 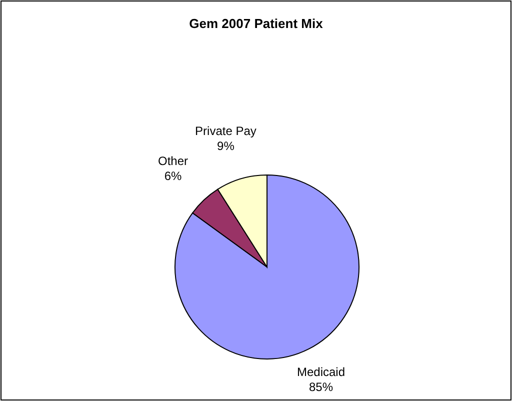 What do you see at coordinates (173, 161) in the screenshot?
I see `slice-label: Other` at bounding box center [173, 161].